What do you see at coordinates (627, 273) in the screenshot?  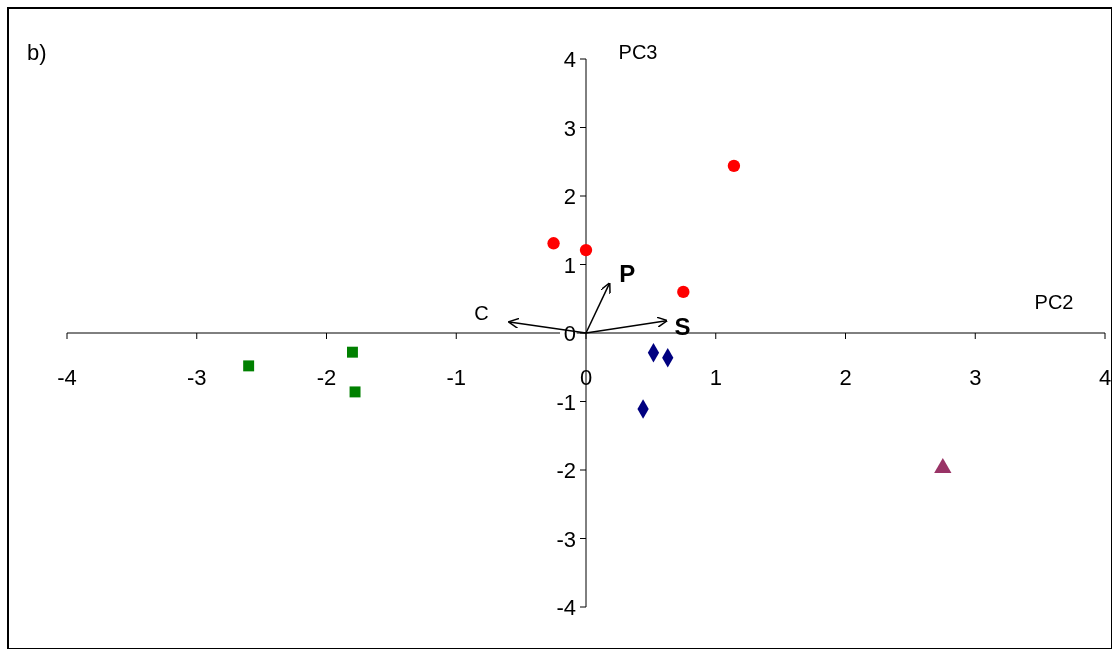 I see `series-label: P` at bounding box center [627, 273].